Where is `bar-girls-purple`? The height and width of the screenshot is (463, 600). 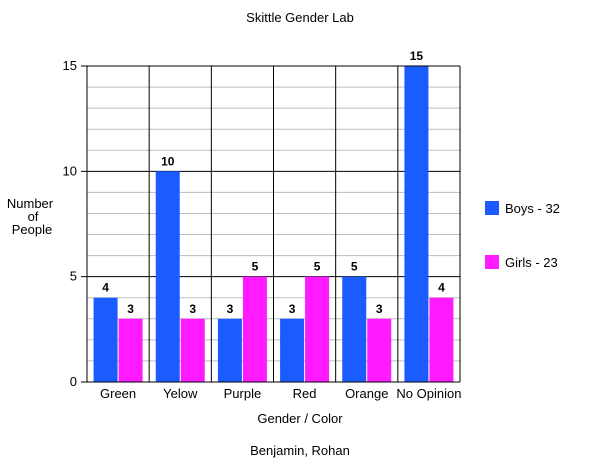
bar-girls-purple is located at coordinates (254, 329).